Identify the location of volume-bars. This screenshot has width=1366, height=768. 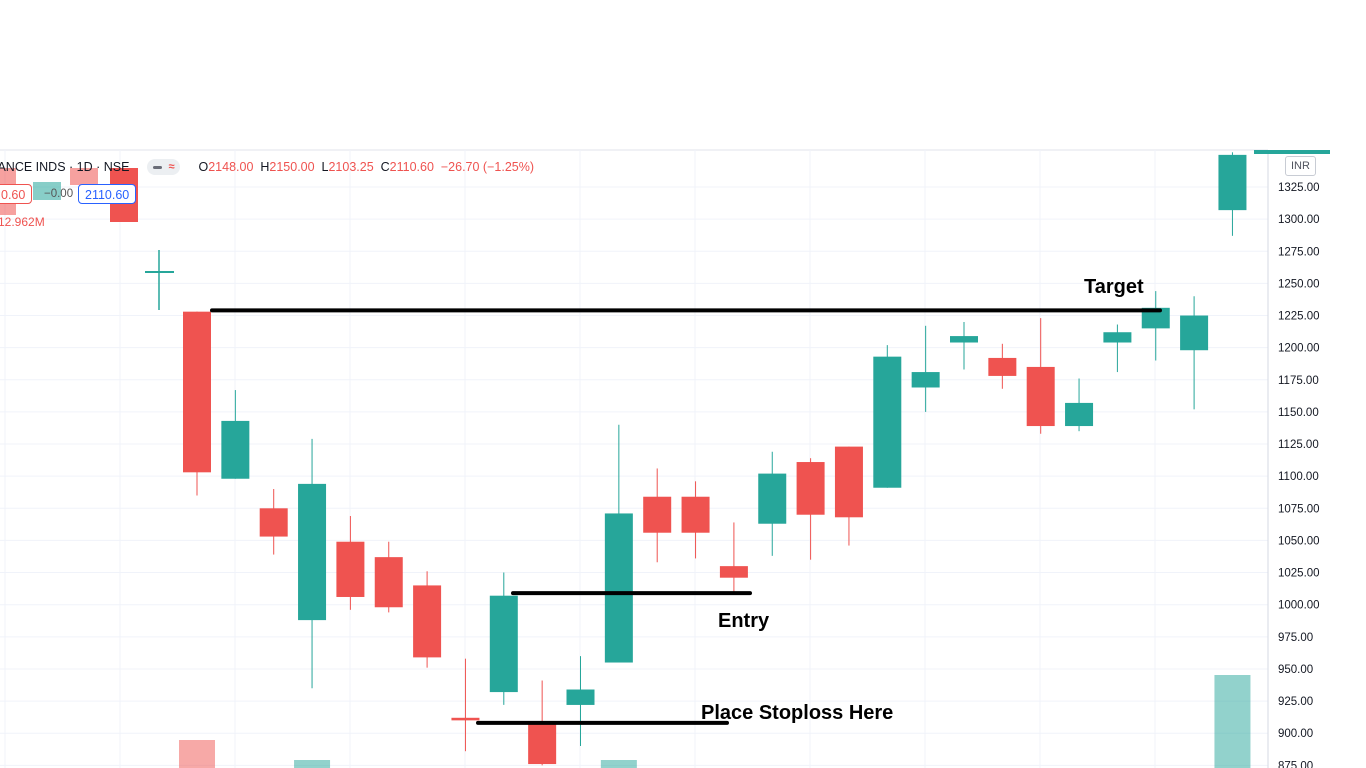
(715, 721).